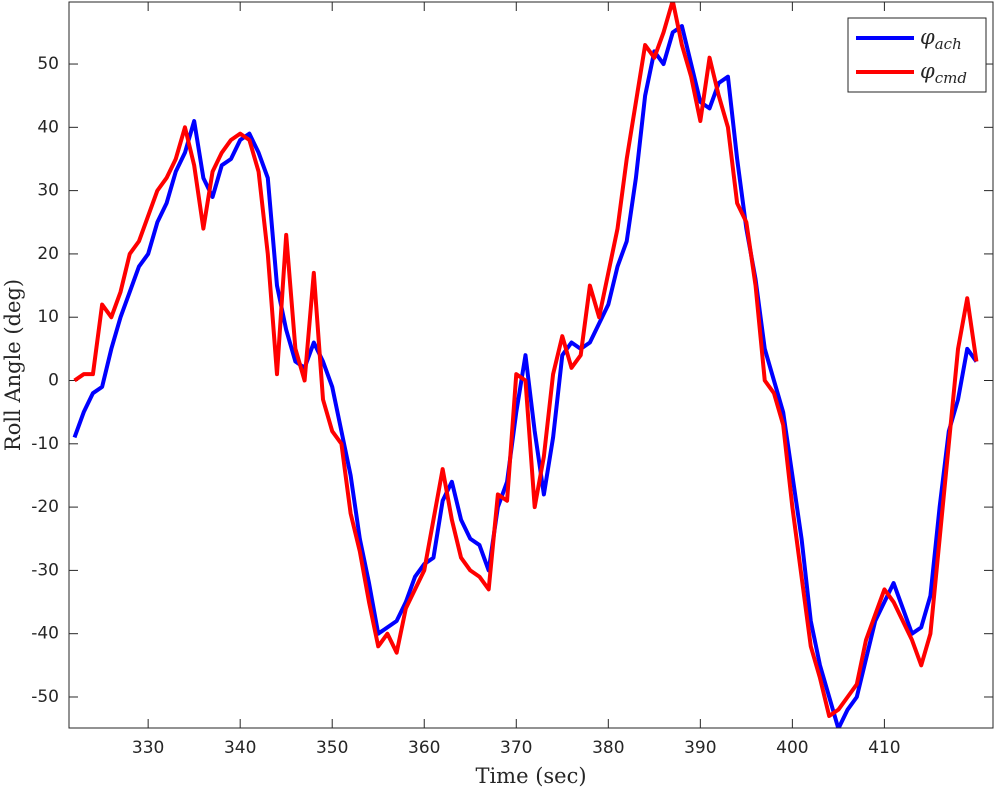 Image resolution: width=996 pixels, height=790 pixels. What do you see at coordinates (917, 55) in the screenshot?
I see `legend-box` at bounding box center [917, 55].